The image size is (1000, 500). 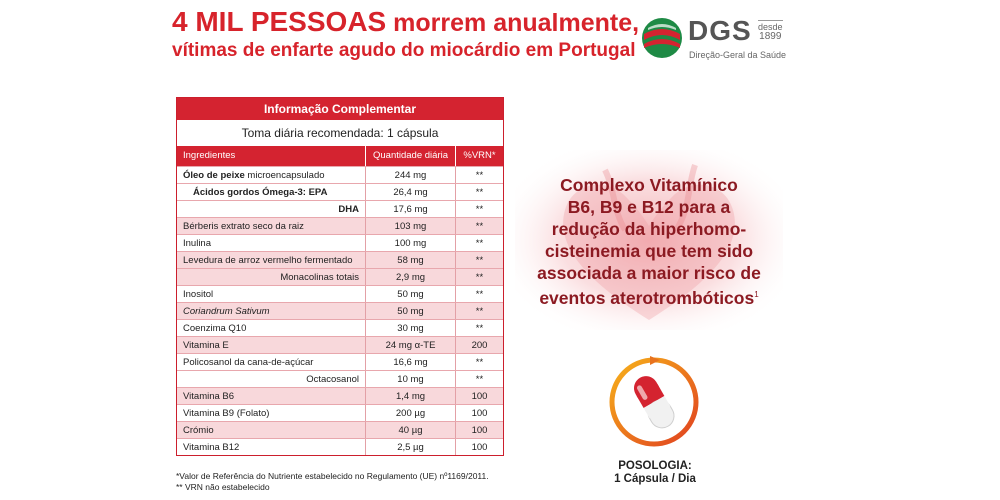 I want to click on amount-cell: 26,4 mg, so click(x=410, y=192).